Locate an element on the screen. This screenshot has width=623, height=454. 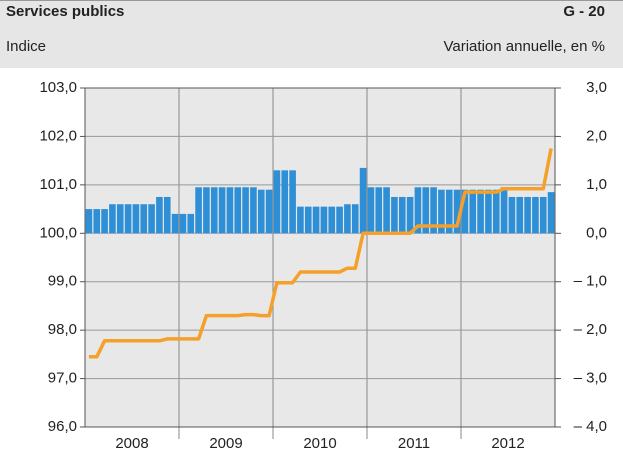
y-tick-label: 99,0 is located at coordinates (62, 281).